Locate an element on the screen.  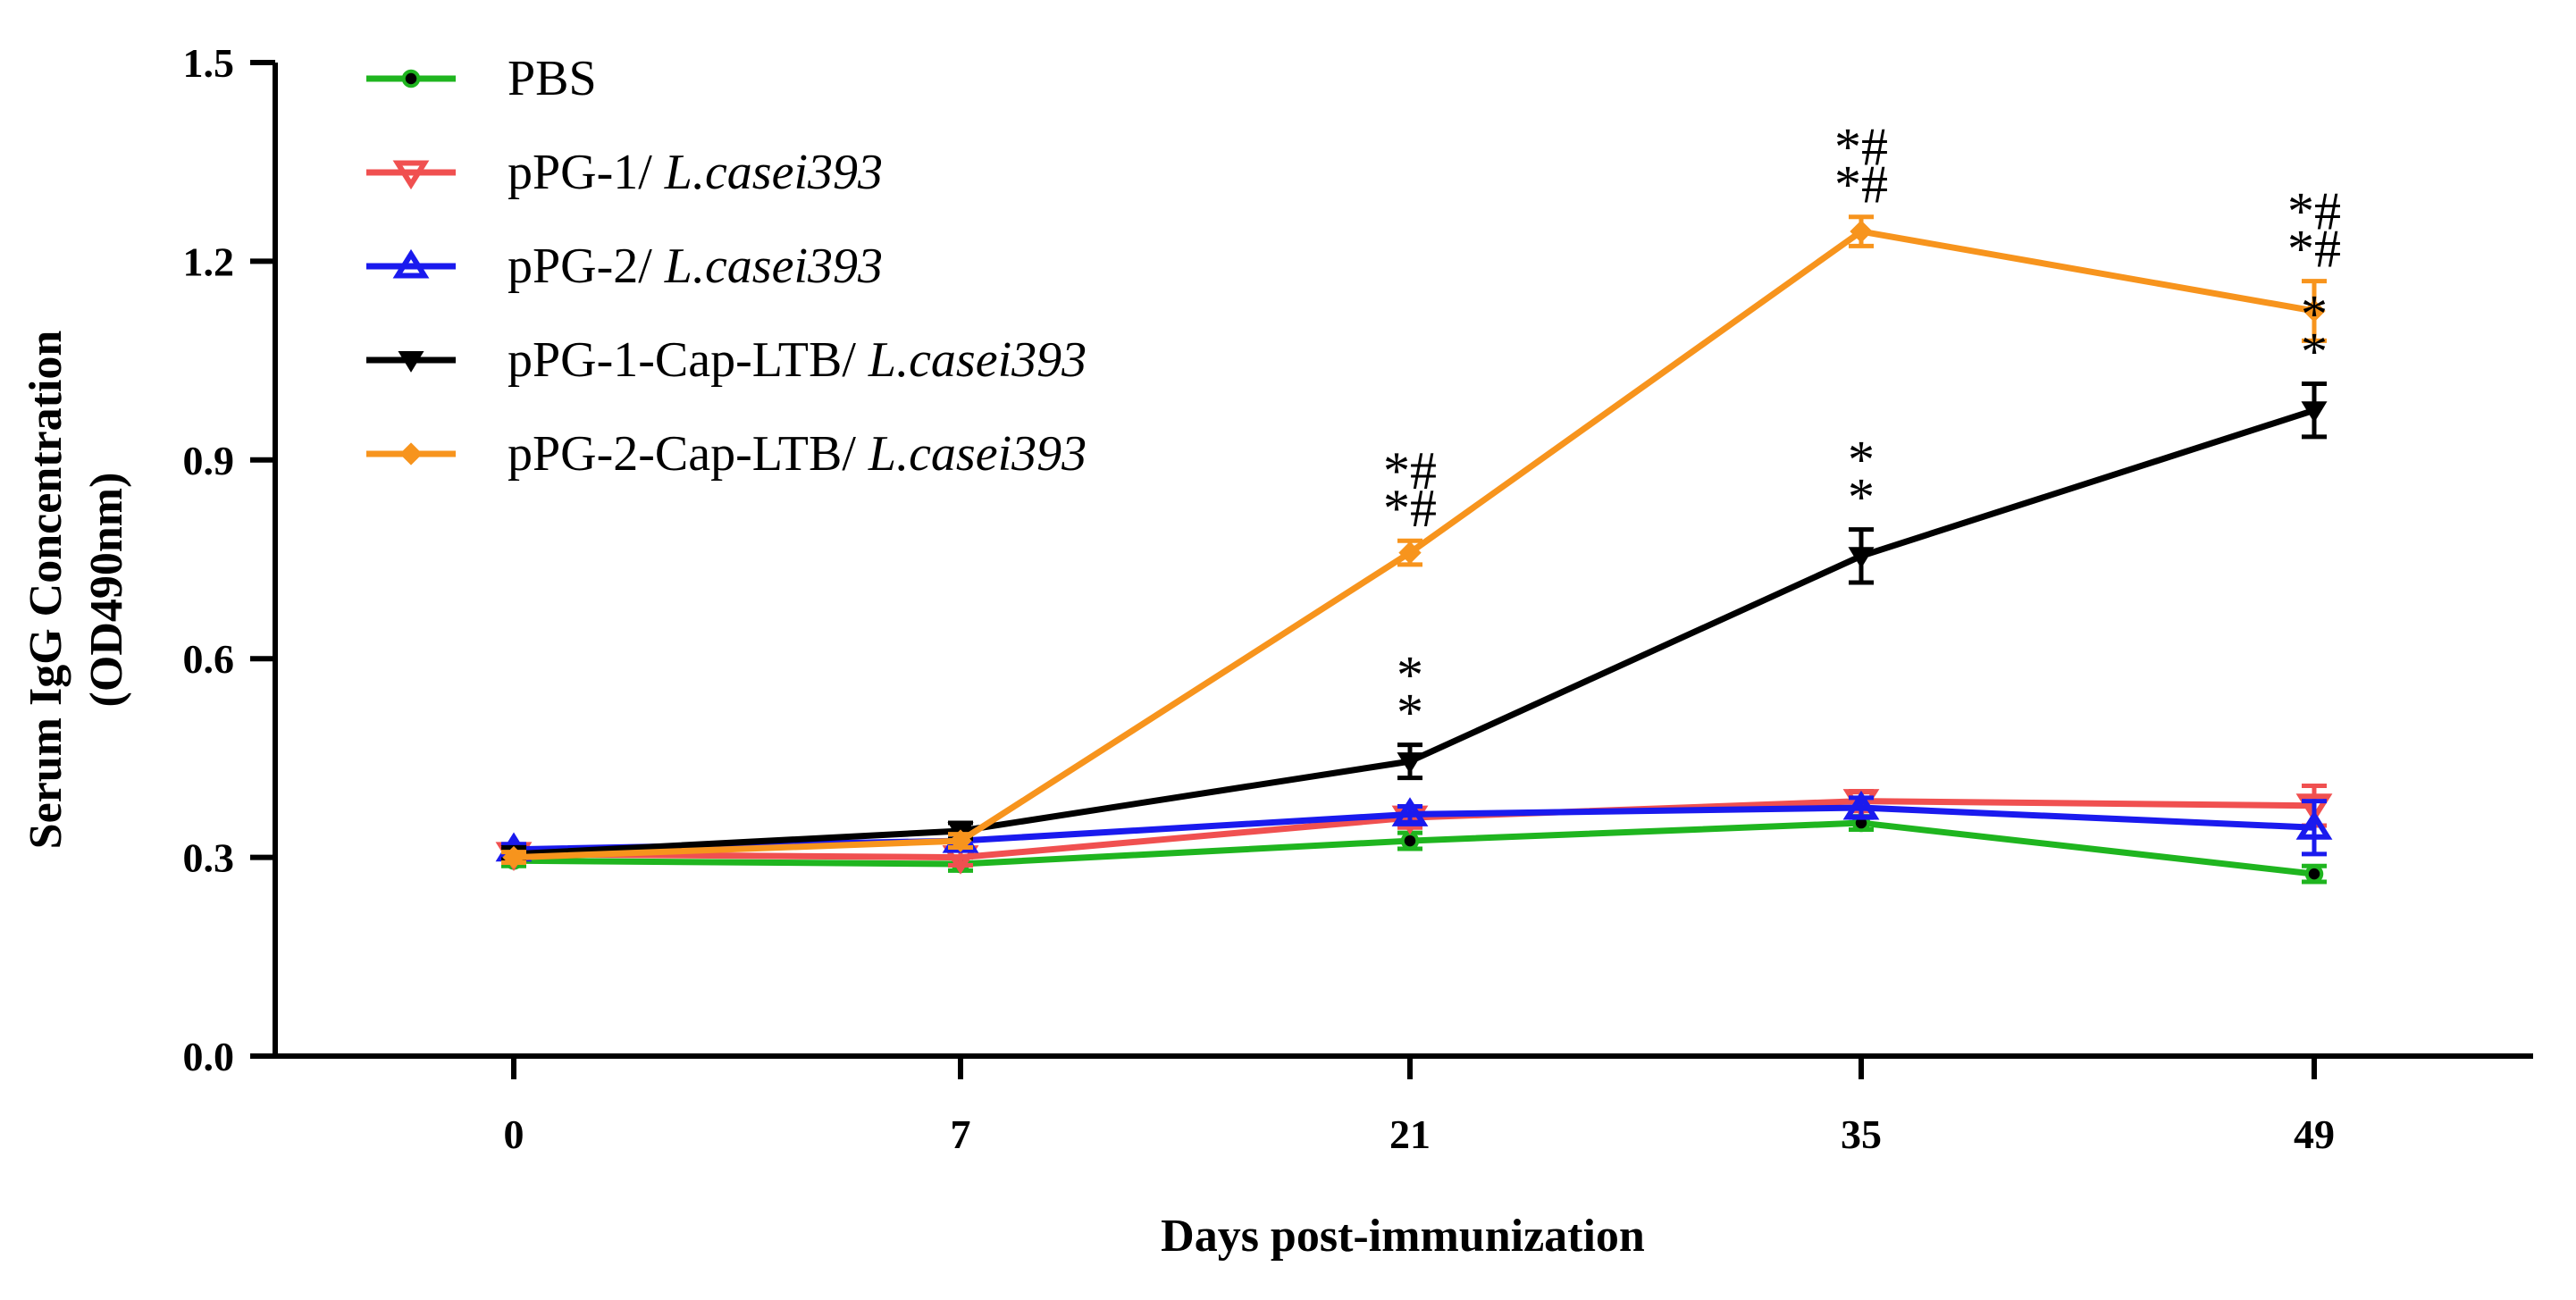
y-tick-label: 0.3 is located at coordinates (209, 858).